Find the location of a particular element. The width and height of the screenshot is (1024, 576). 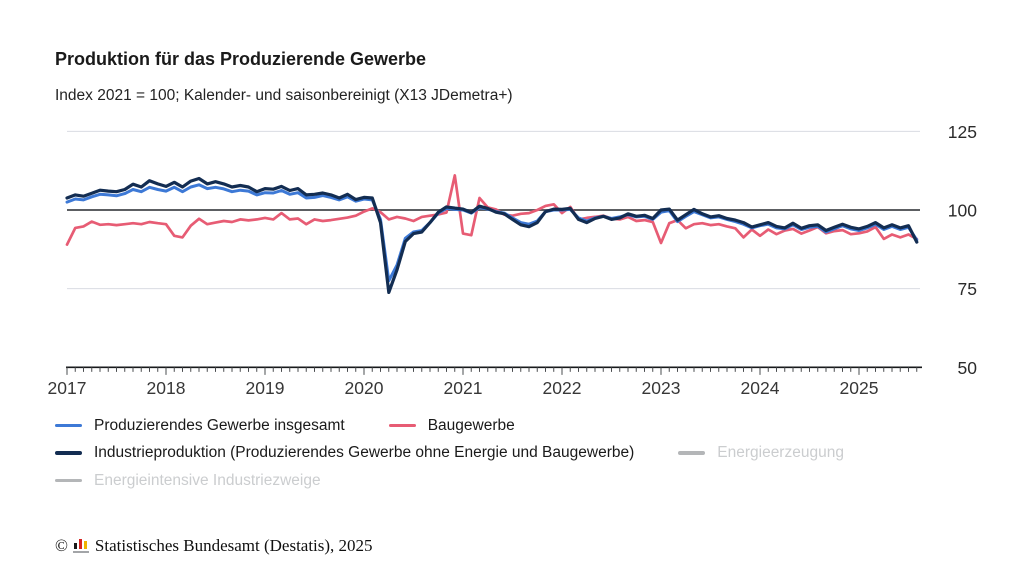

x-tick-label: 2025 is located at coordinates (859, 388).